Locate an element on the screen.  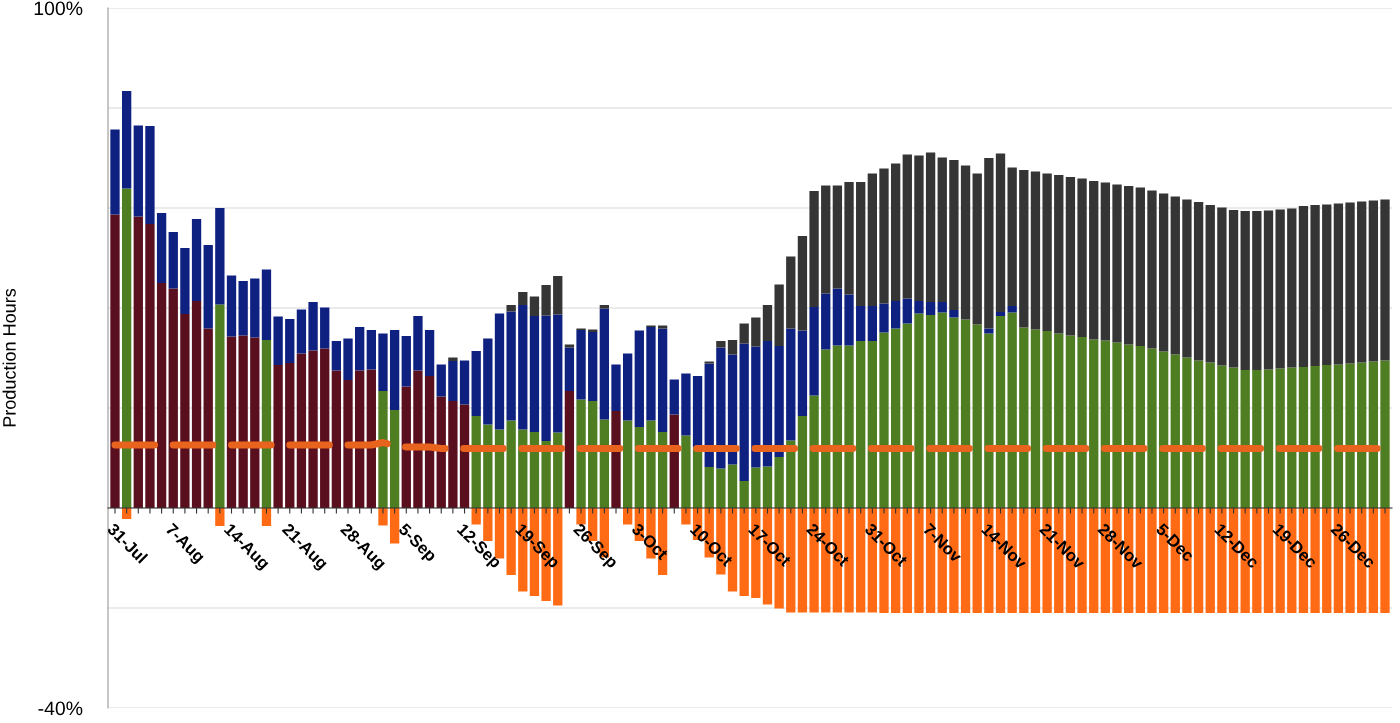
y-axis-title: Production Hours is located at coordinates (9, 357).